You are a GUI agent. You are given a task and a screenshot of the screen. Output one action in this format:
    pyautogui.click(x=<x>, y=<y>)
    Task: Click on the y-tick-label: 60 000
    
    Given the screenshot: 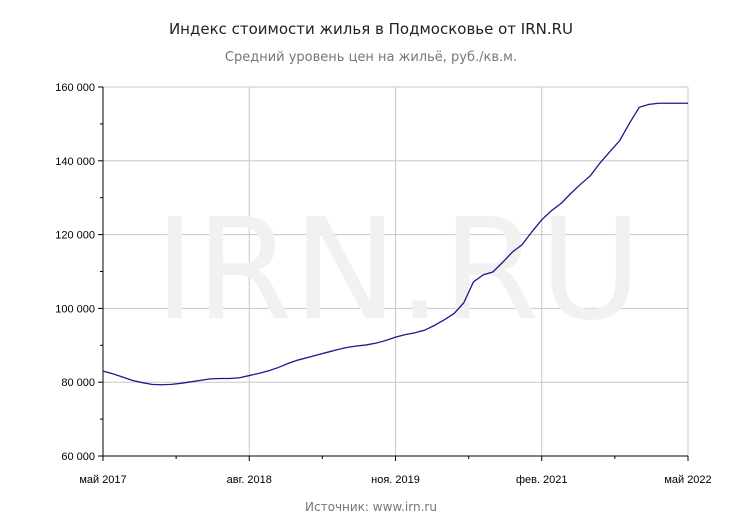 What is the action you would take?
    pyautogui.click(x=78, y=457)
    